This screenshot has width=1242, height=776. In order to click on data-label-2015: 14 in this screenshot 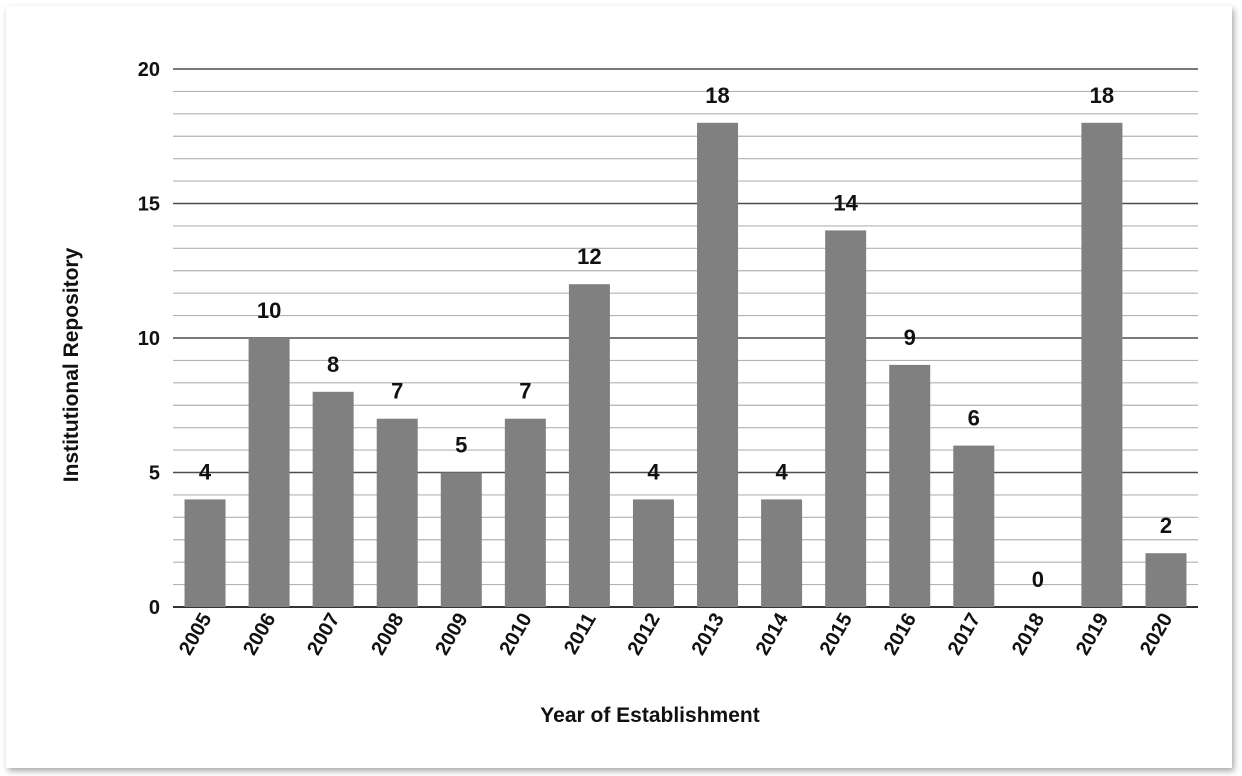, I will do `click(845, 202)`.